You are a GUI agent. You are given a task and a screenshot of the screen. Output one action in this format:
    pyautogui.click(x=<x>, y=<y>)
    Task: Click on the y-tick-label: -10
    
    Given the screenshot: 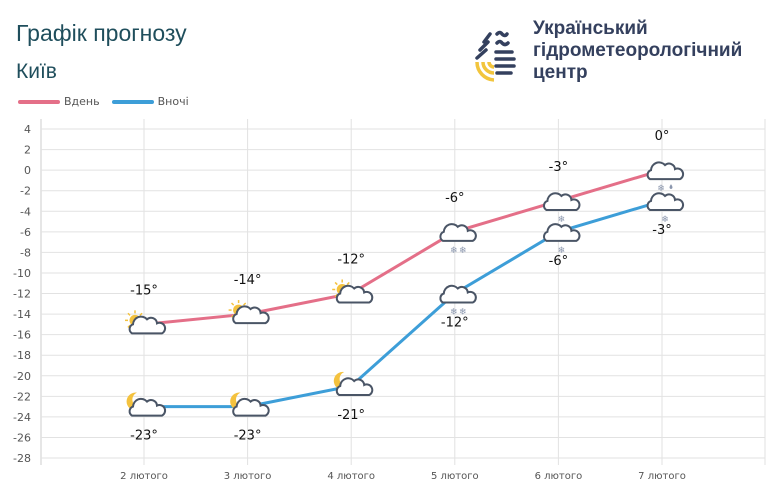 What is the action you would take?
    pyautogui.click(x=22, y=273)
    